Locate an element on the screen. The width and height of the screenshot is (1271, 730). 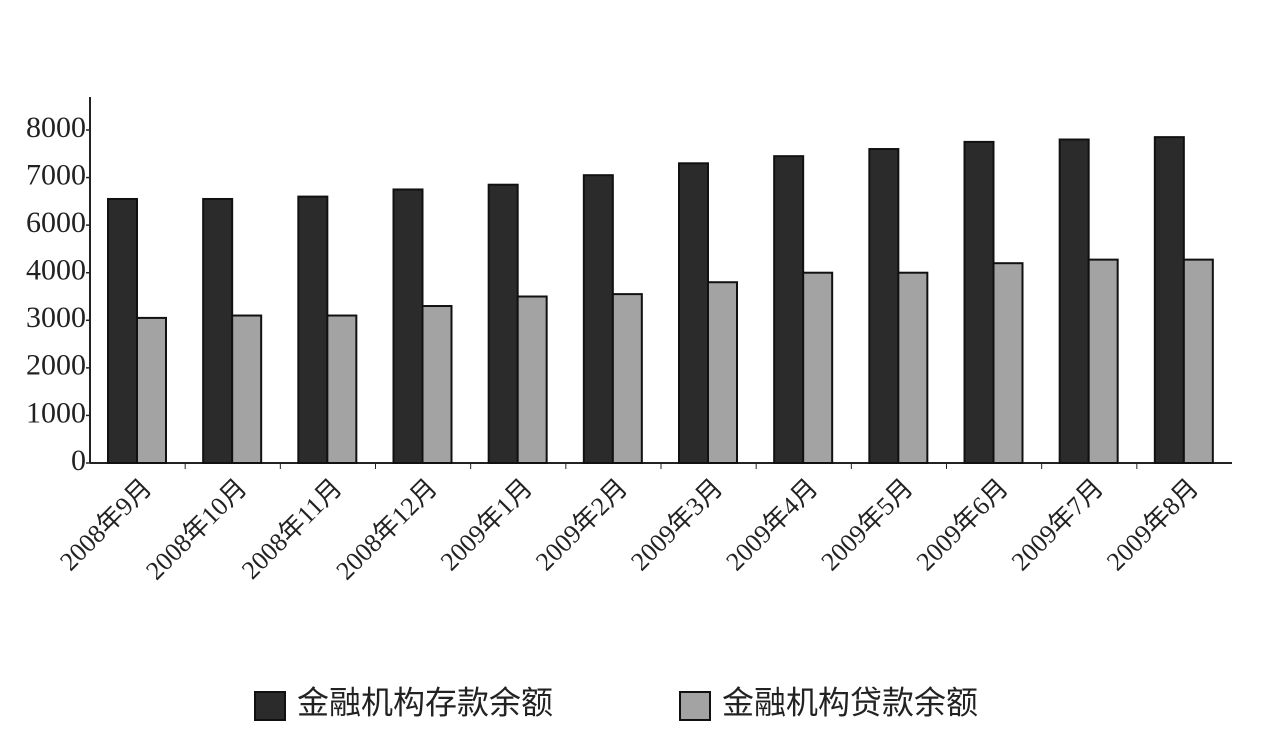
x-tick-label: 2008年11月 is located at coordinates (292, 529).